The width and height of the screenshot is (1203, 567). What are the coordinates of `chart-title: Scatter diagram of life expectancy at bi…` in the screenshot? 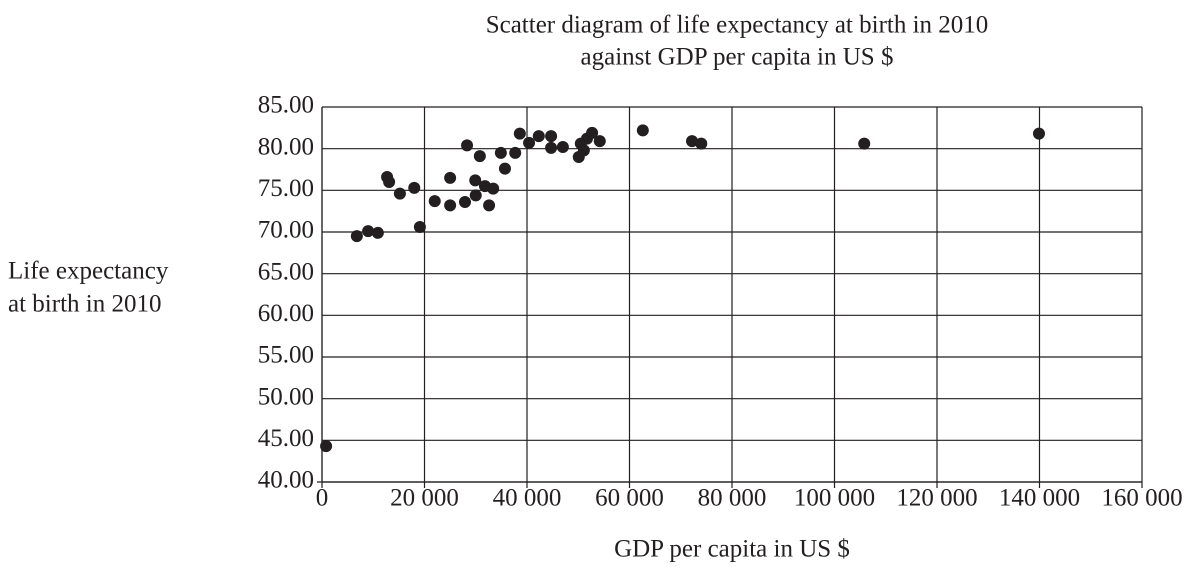 It's located at (737, 25).